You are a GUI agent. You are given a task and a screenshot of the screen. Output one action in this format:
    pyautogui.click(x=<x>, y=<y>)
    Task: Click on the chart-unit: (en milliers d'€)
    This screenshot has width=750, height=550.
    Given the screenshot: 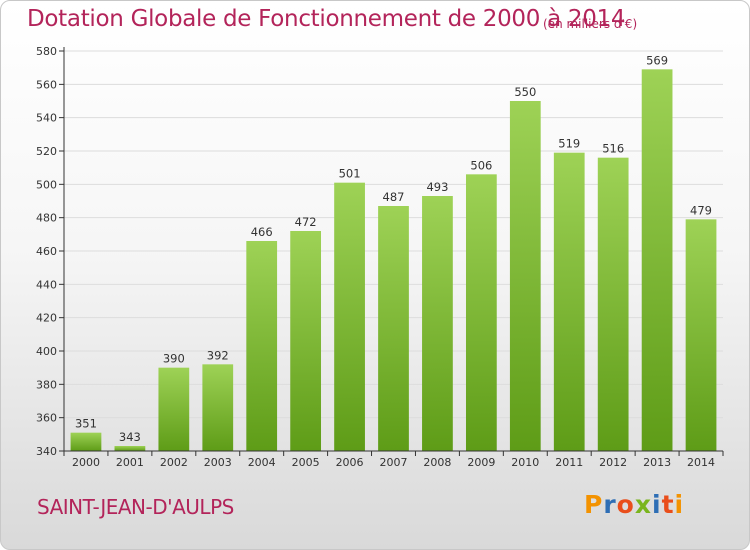 What is the action you would take?
    pyautogui.click(x=590, y=24)
    